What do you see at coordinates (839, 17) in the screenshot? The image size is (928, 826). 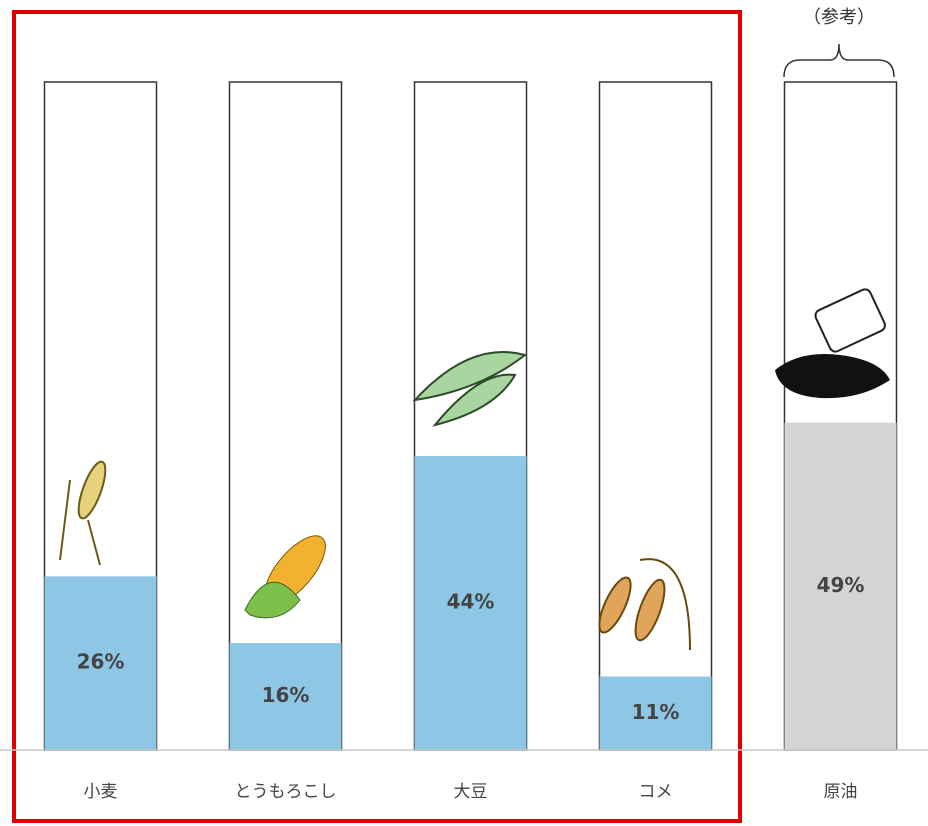 I see `annotation: （参考）` at bounding box center [839, 17].